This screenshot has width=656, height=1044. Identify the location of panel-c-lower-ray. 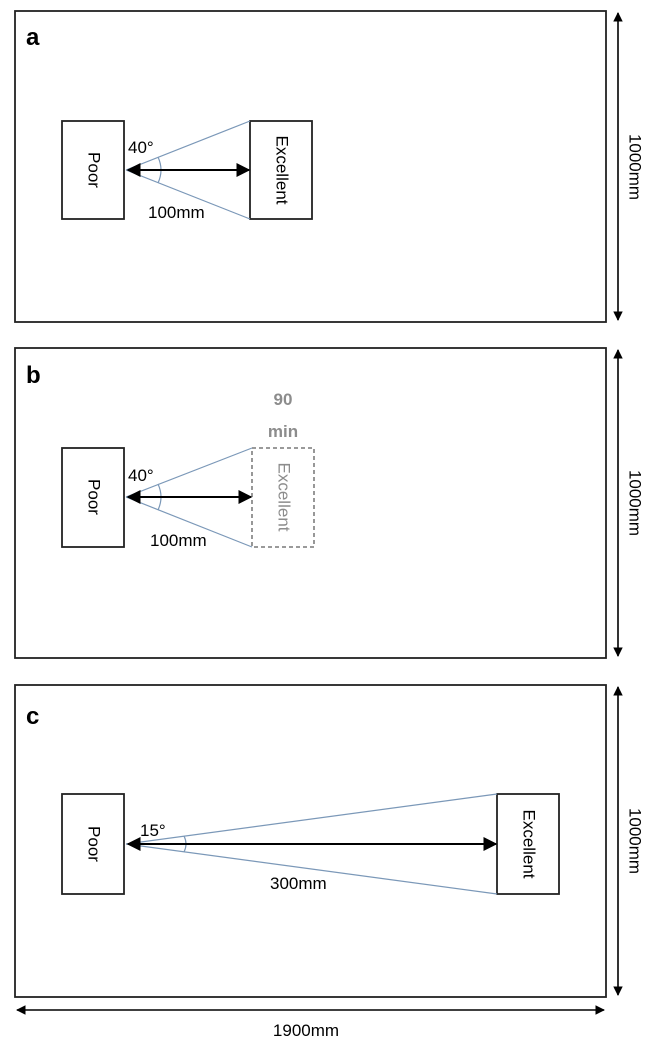
(311, 869).